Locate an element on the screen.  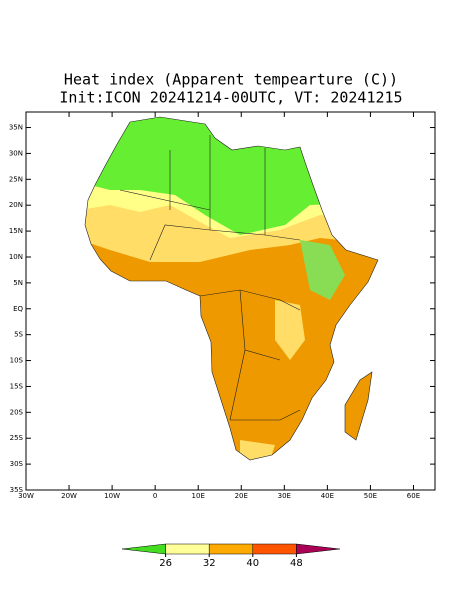
x-tick-label: 20W is located at coordinates (69, 496).